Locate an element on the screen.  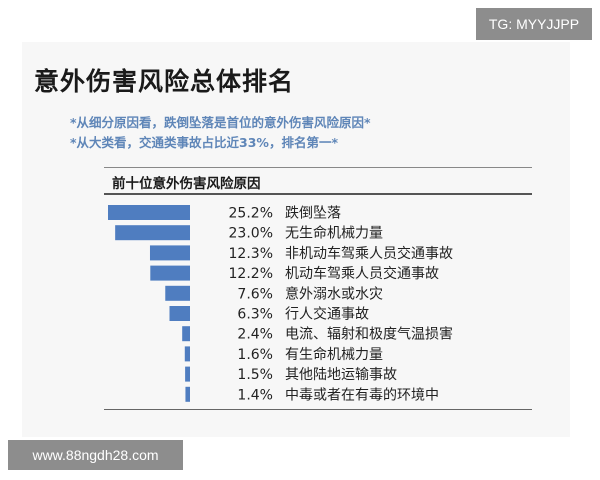
chart-title: 前十位意外伤害风险原因 is located at coordinates (186, 184).